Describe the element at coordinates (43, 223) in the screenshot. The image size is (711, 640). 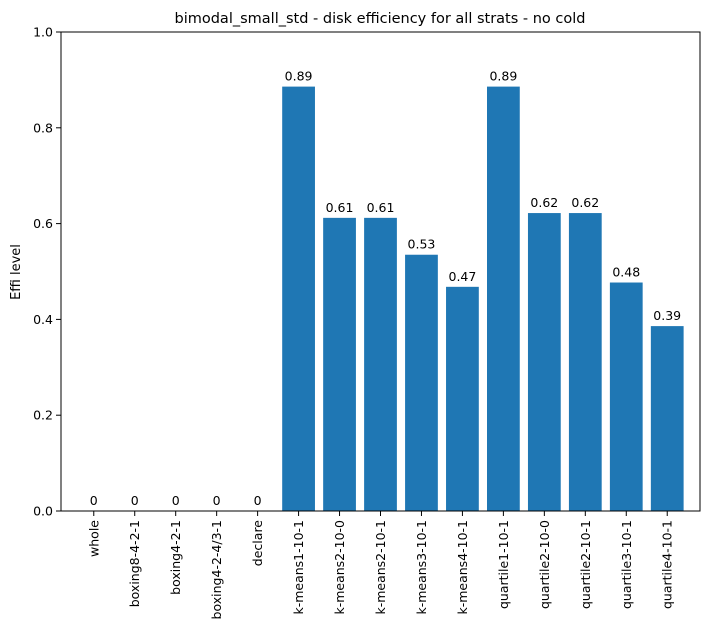
I see `y-tick-label: 0.6` at that location.